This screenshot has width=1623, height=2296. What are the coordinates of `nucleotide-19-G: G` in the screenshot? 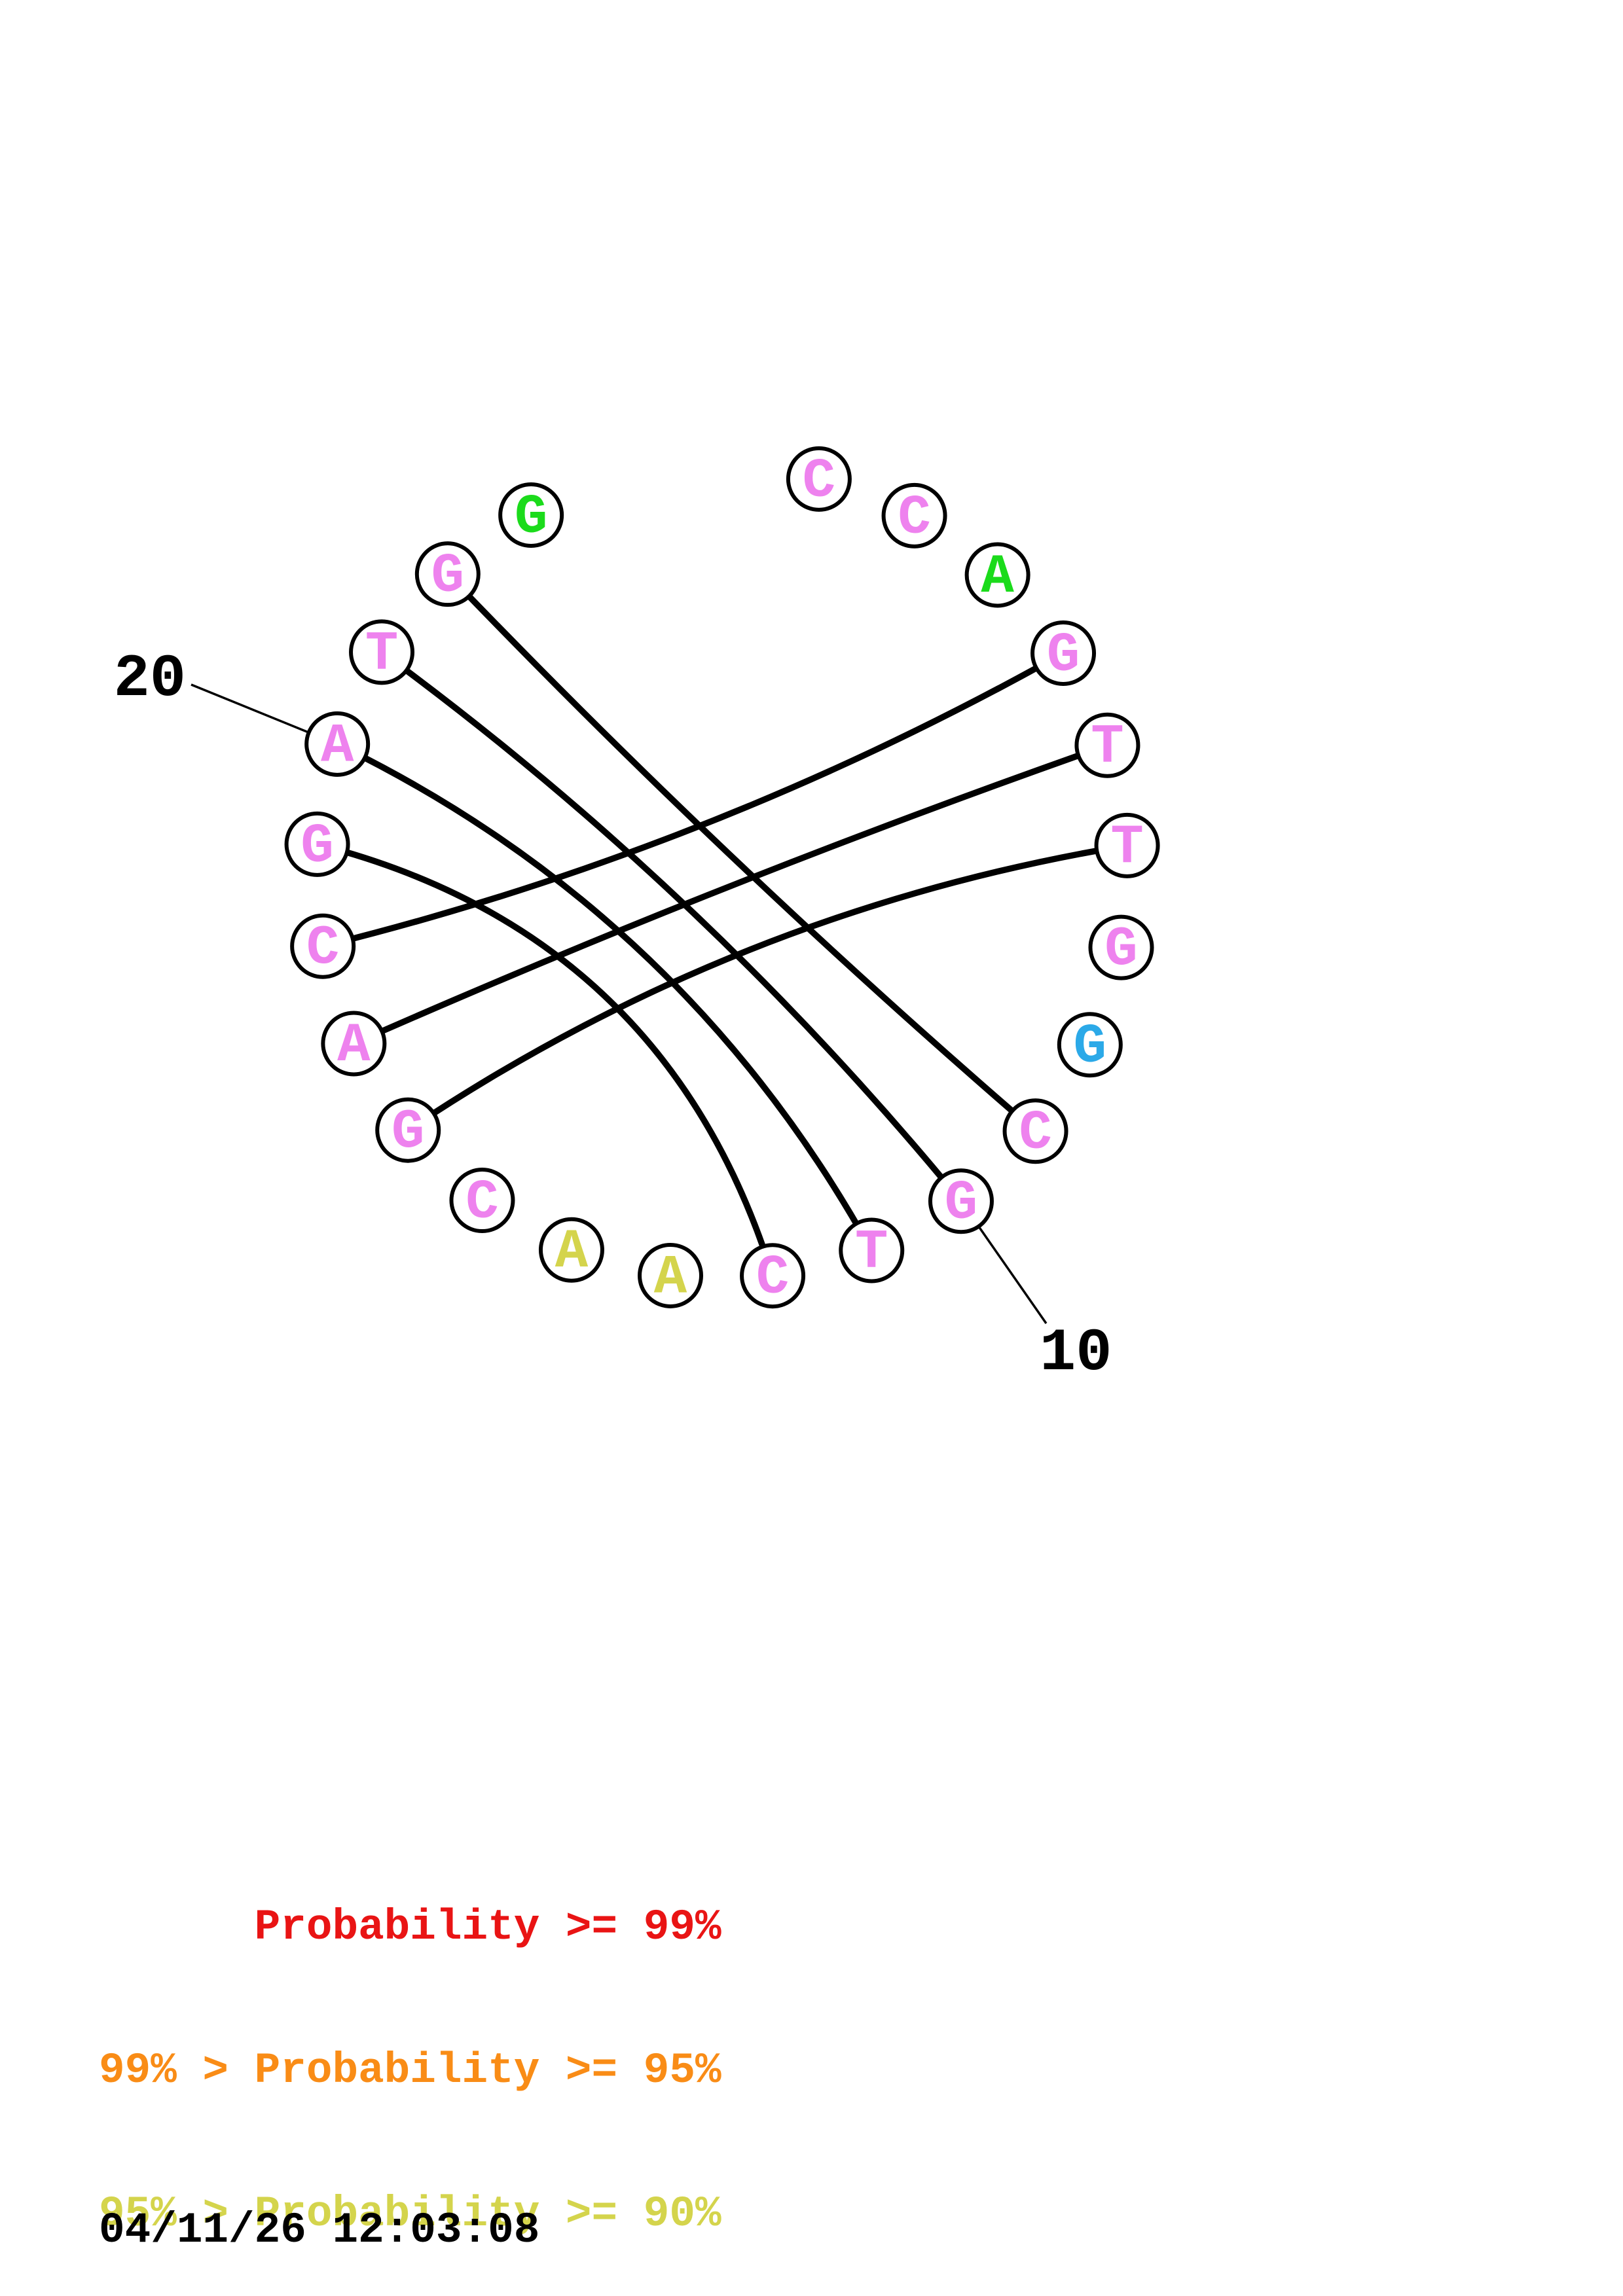 It's located at (317, 845).